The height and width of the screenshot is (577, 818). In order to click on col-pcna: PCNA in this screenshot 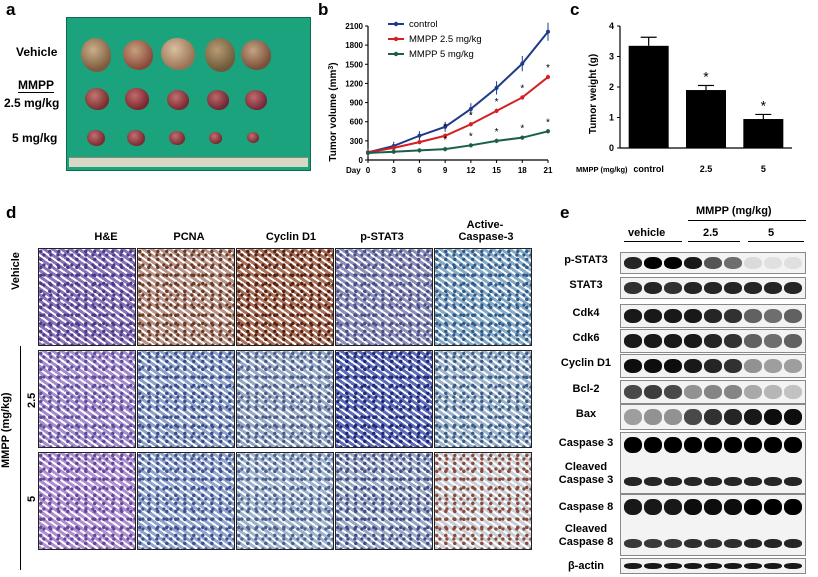, I will do `click(189, 237)`.